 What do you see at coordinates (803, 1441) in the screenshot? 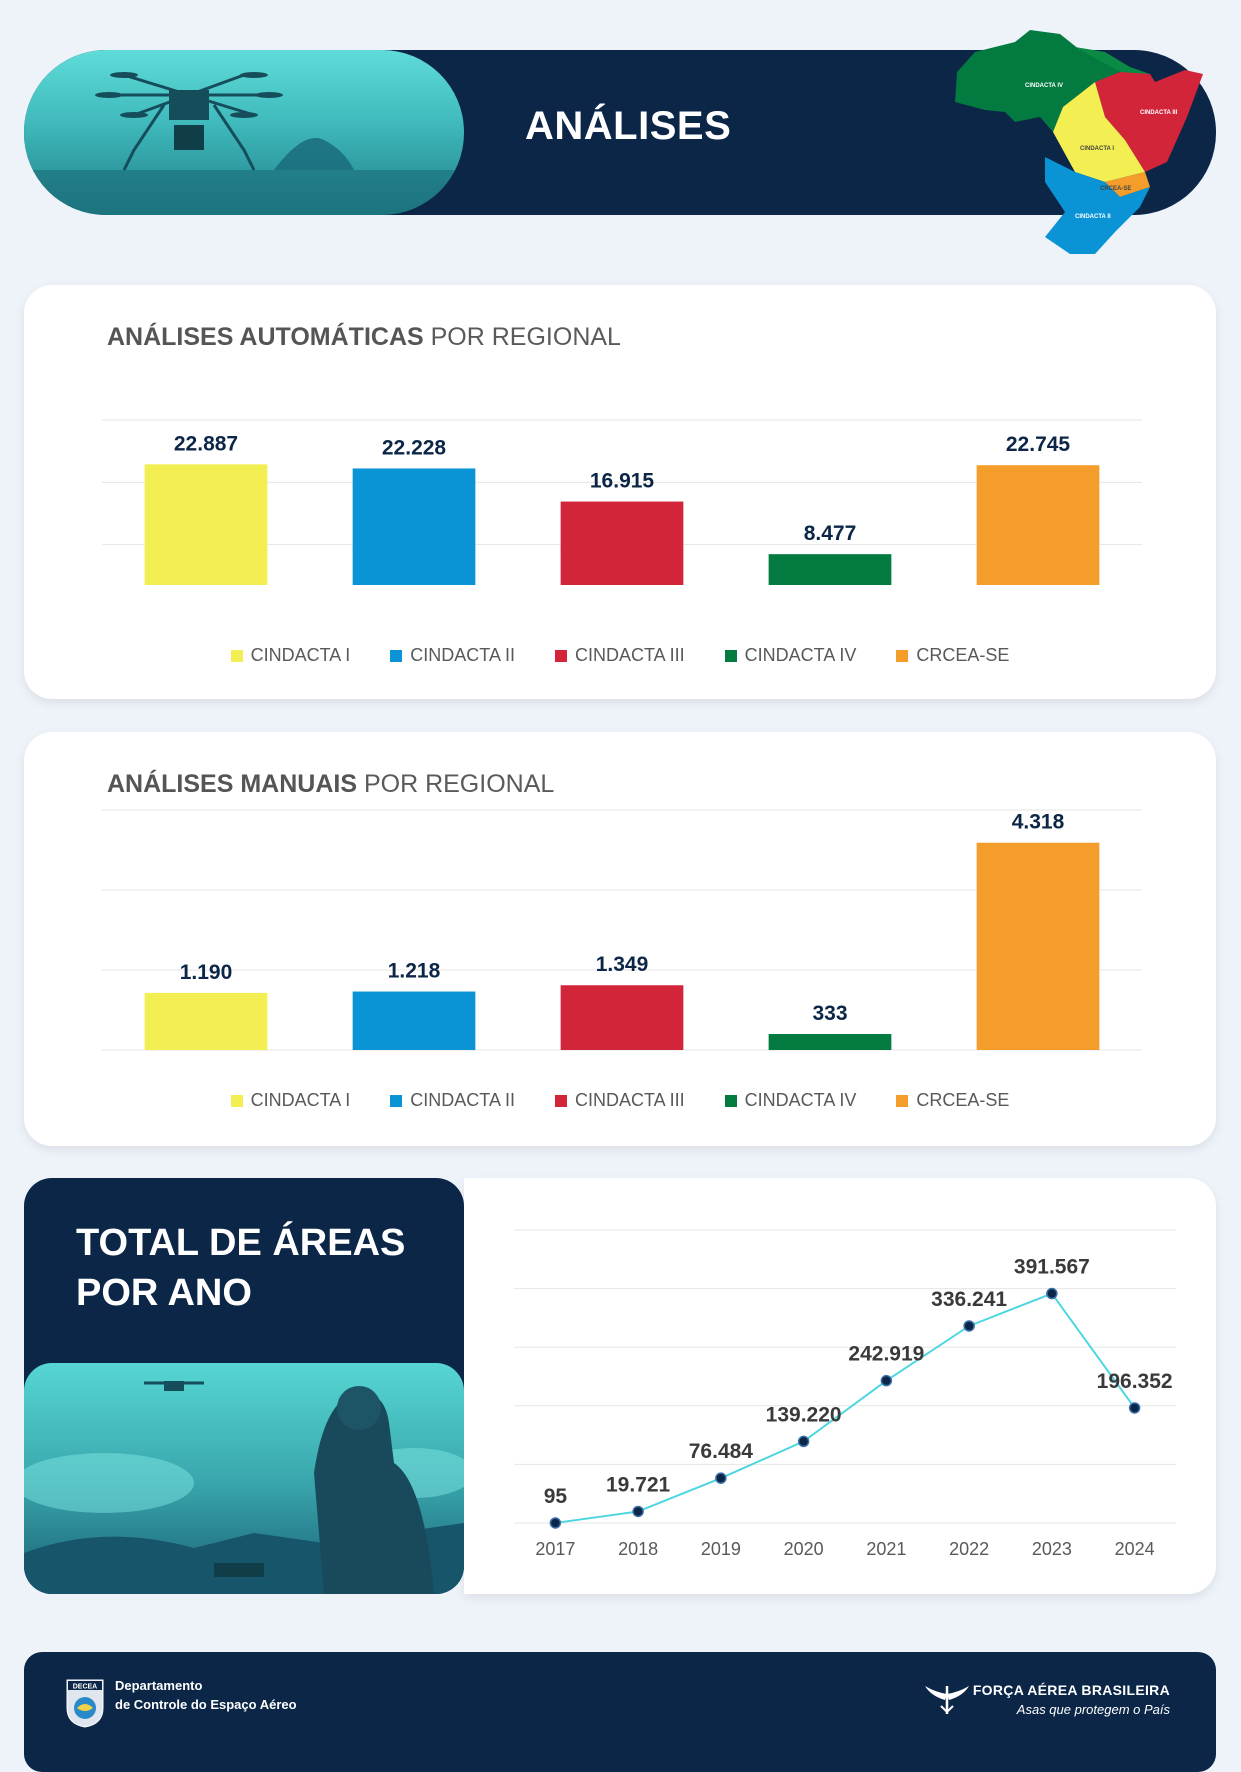
I see `data-point-2020` at bounding box center [803, 1441].